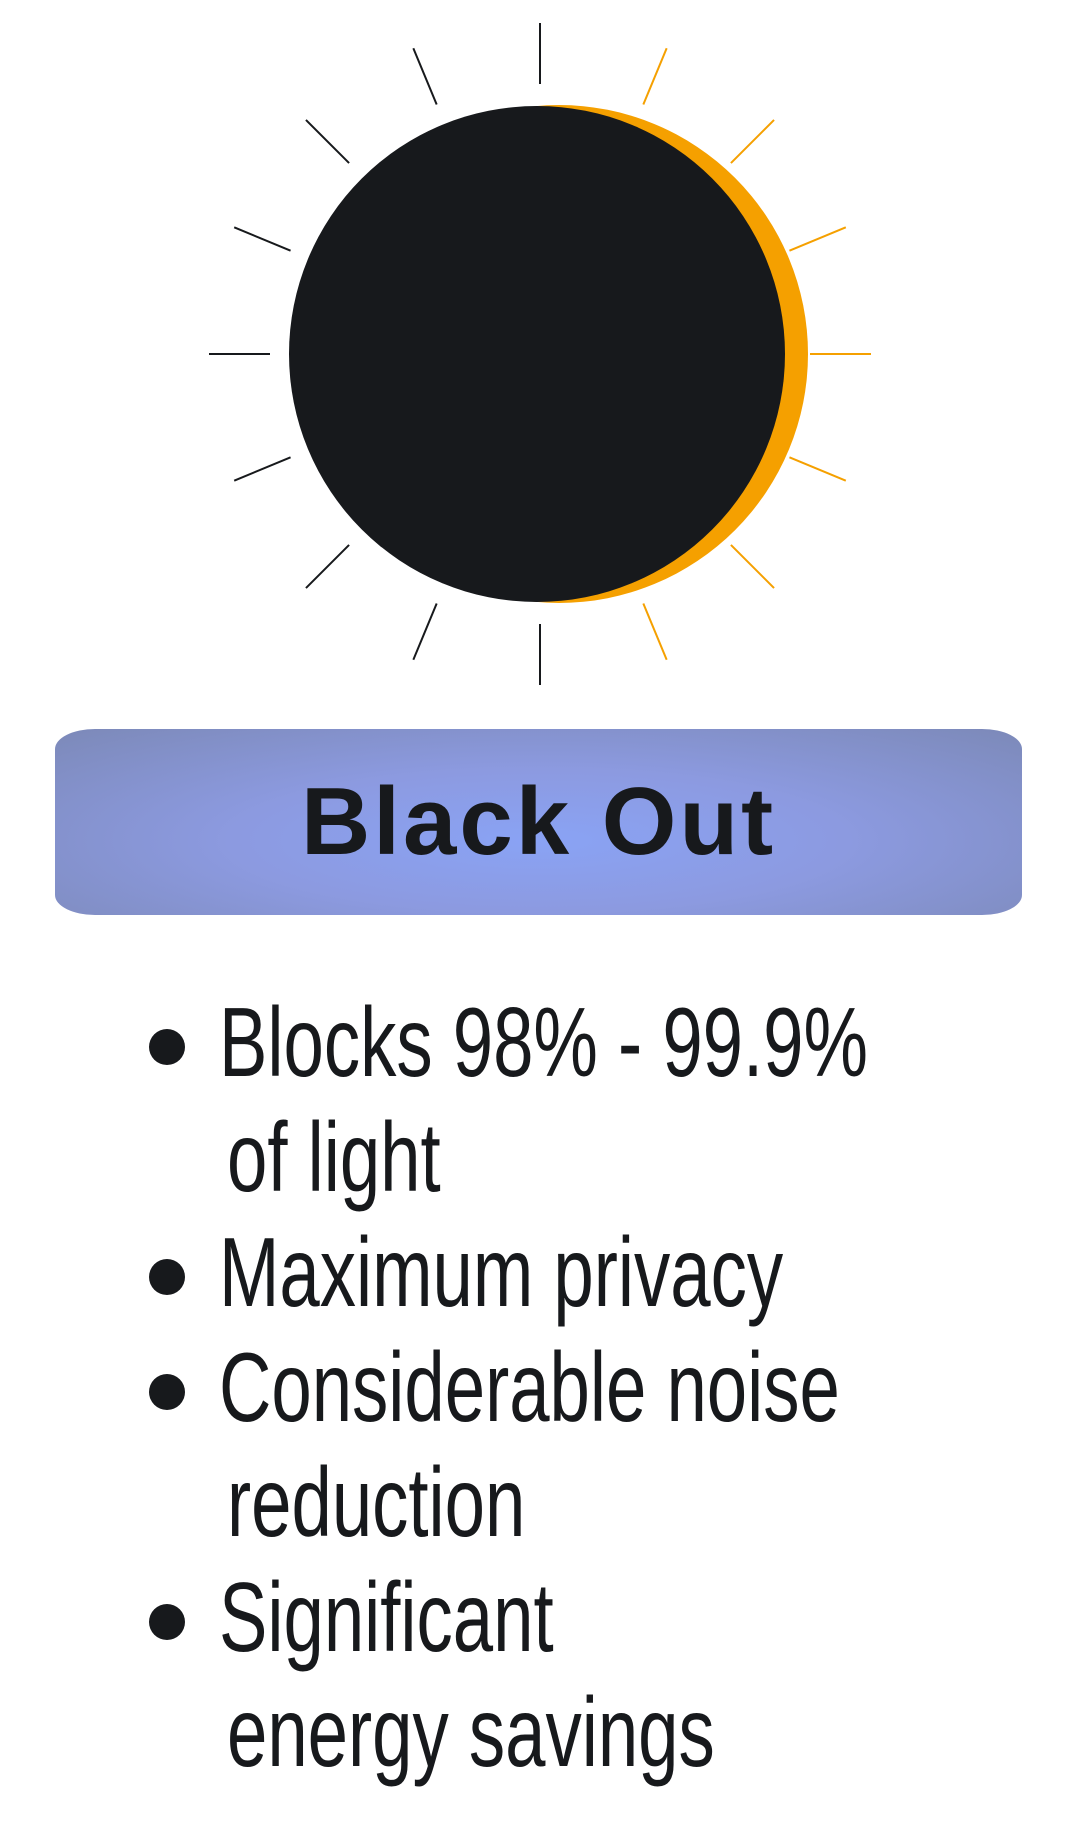 This screenshot has width=1080, height=1828. Describe the element at coordinates (471, 1732) in the screenshot. I see `feature-text: energy savings` at that location.